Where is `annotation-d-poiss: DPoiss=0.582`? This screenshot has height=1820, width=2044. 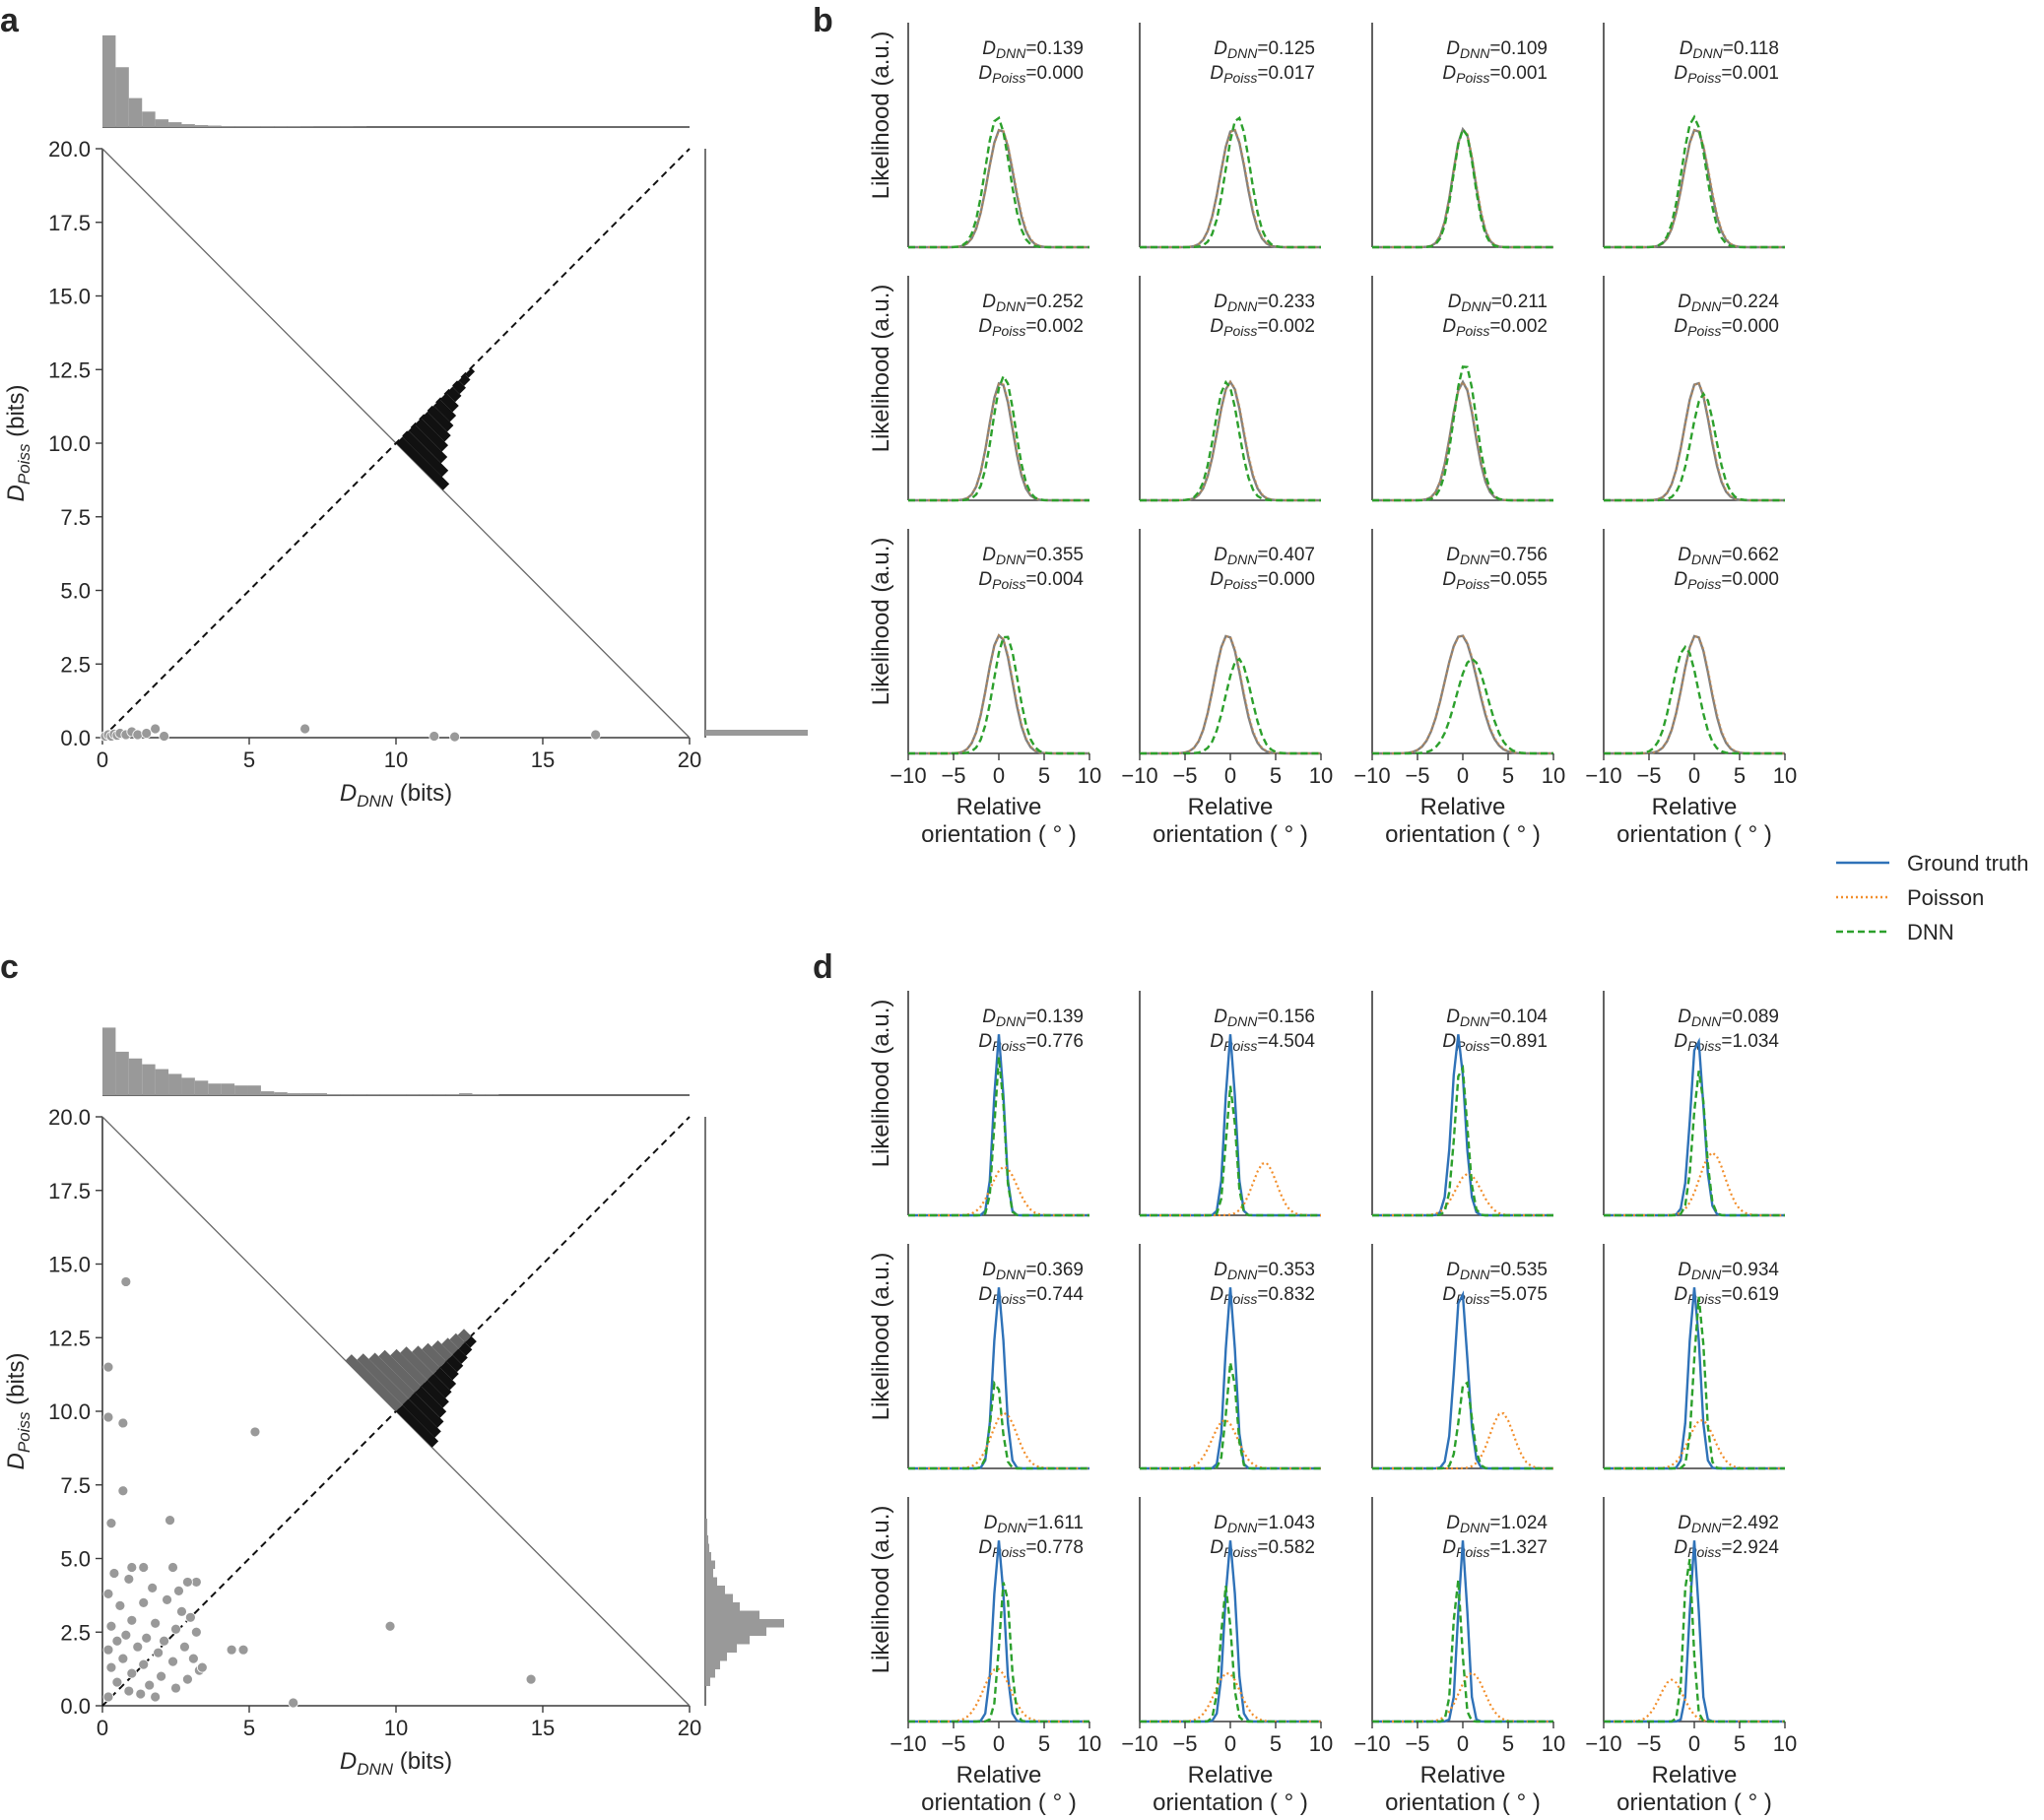
annotation-d-poiss: DPoiss=0.582 is located at coordinates (1263, 1548).